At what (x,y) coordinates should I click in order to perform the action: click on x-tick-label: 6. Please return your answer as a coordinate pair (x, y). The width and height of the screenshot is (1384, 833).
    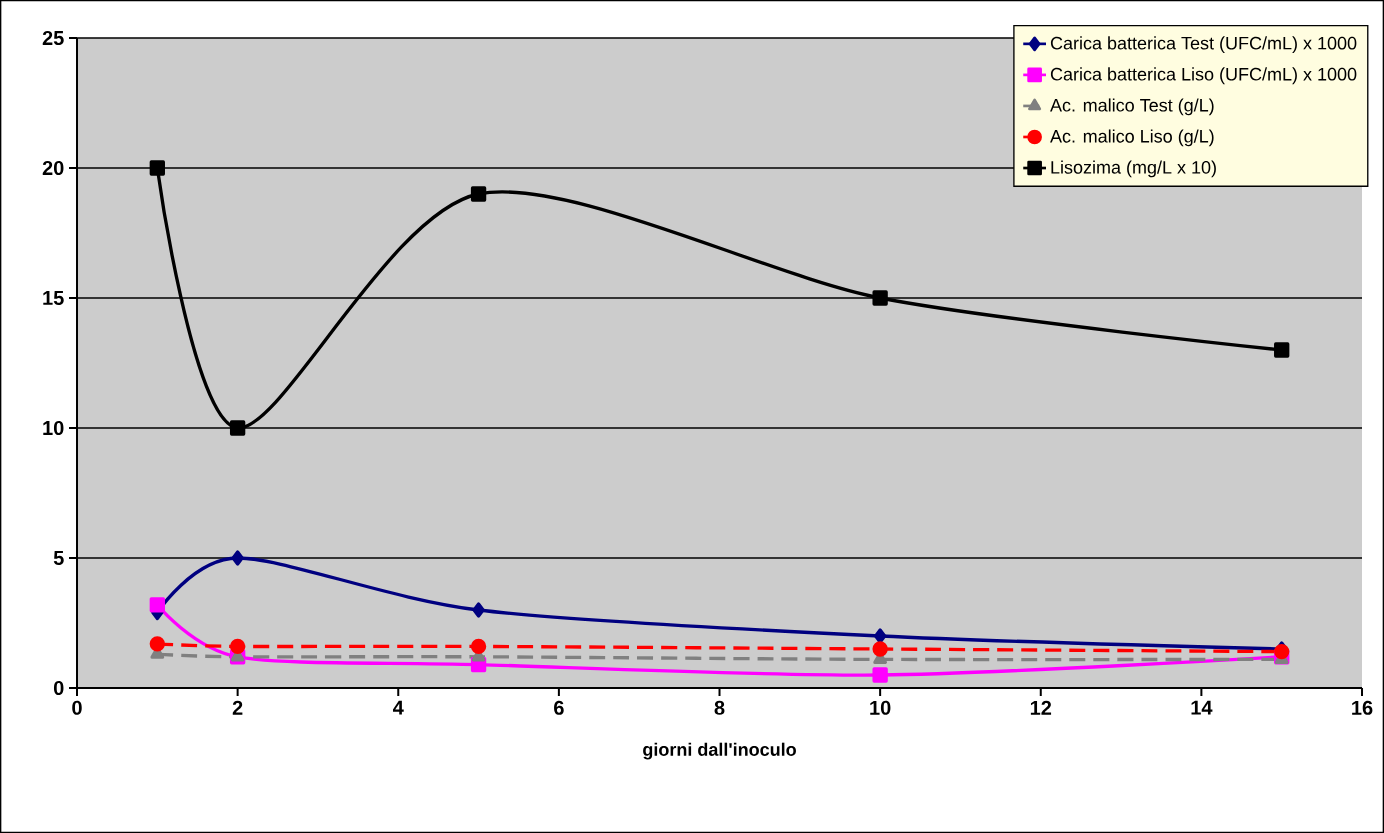
    Looking at the image, I should click on (559, 707).